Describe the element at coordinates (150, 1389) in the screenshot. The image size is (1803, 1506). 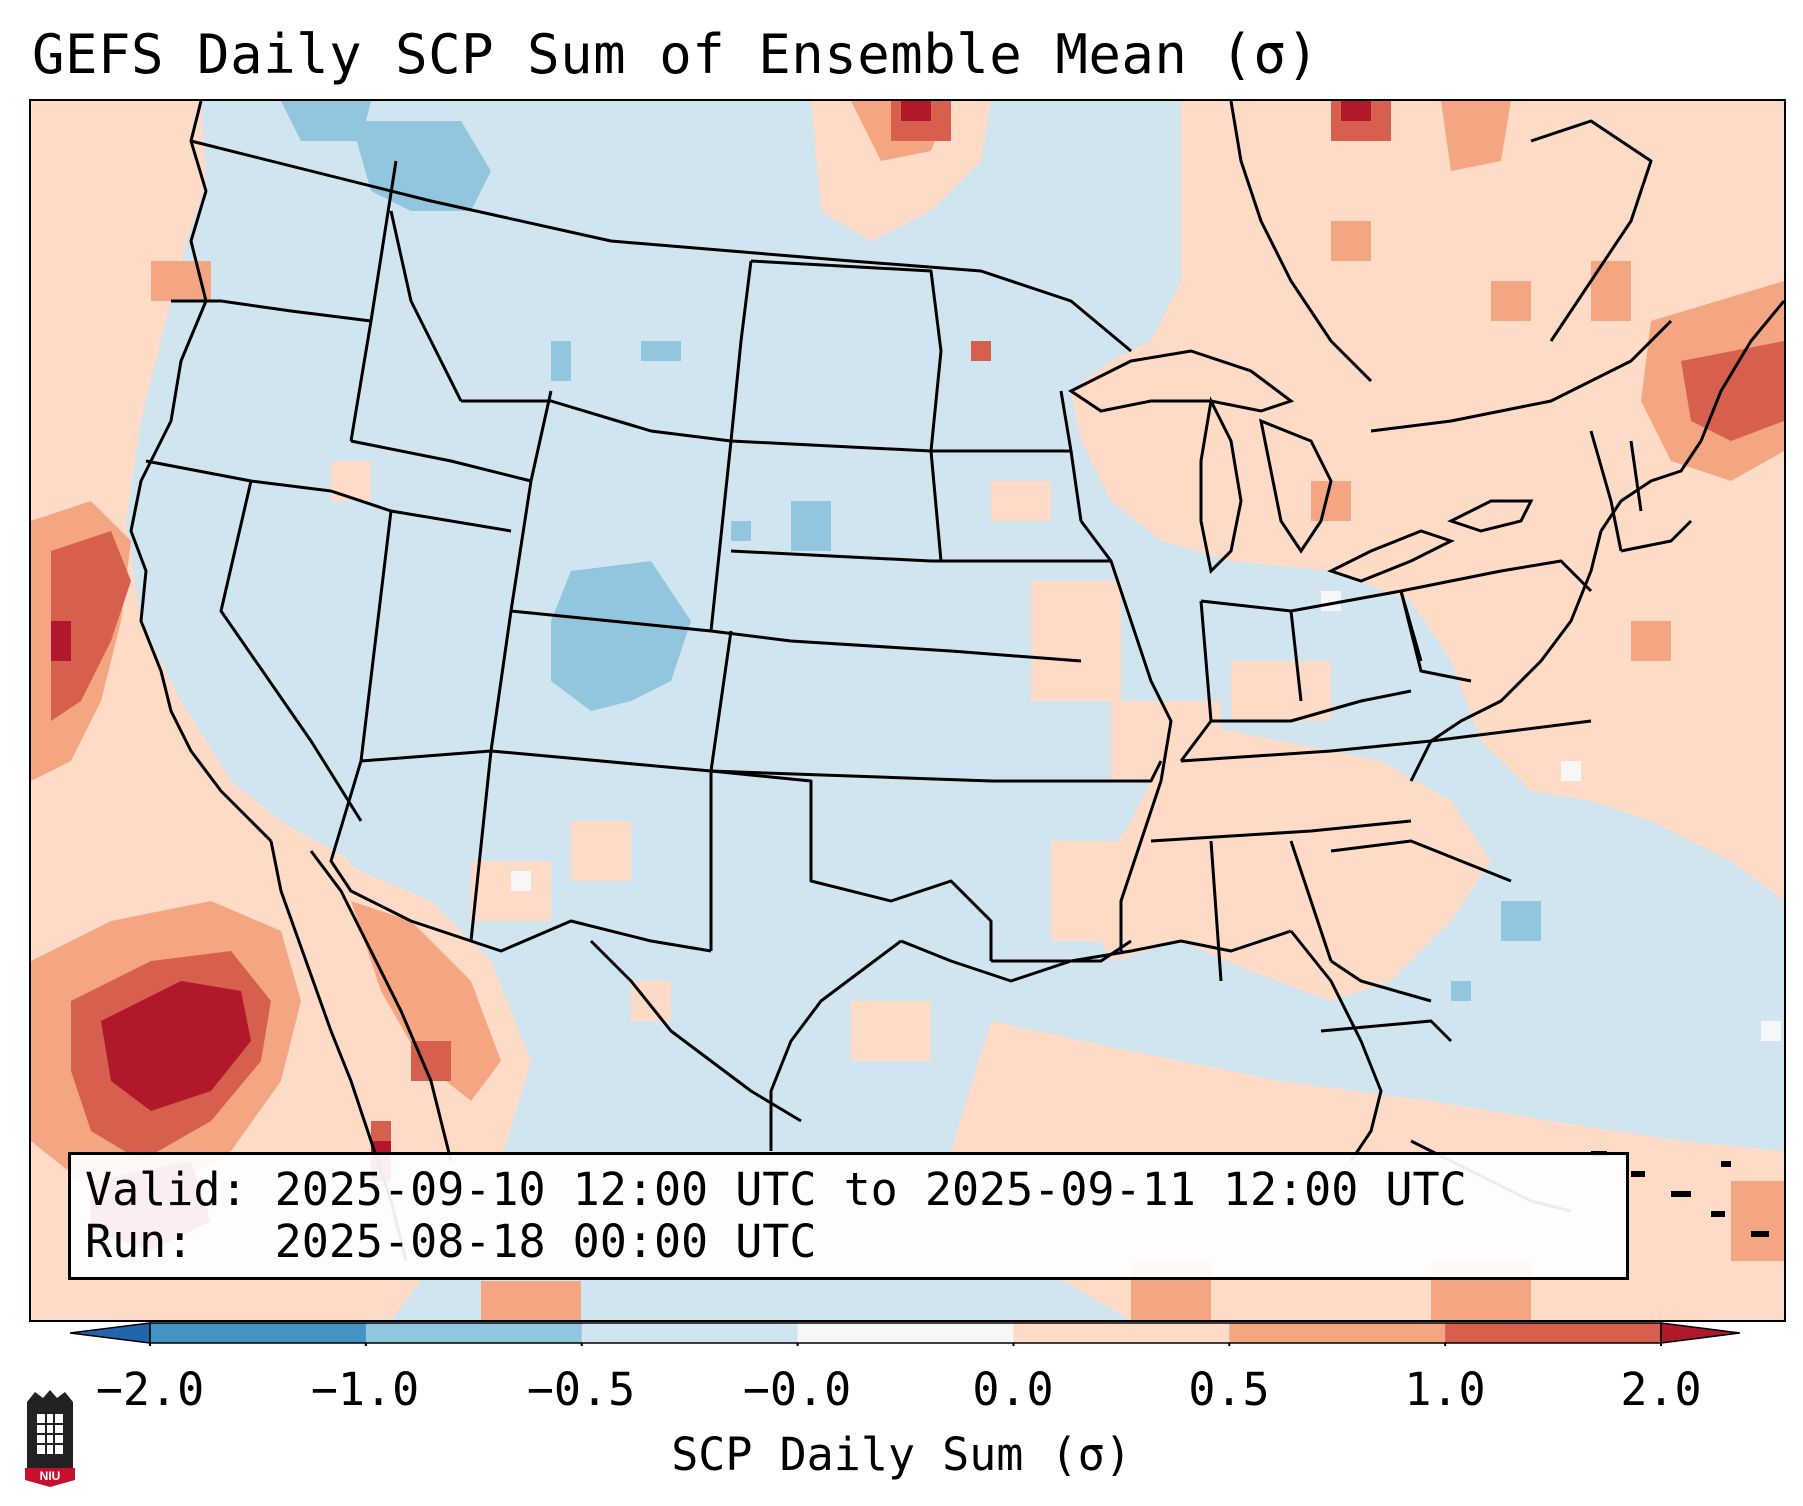
I see `colorbar-tick-label: −2.0` at that location.